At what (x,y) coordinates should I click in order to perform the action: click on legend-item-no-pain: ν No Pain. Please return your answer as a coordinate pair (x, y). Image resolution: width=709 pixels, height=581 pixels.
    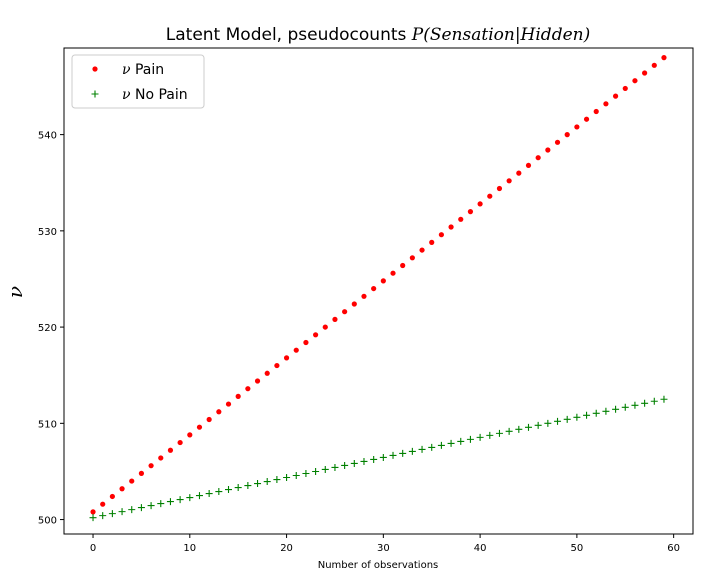
    Looking at the image, I should click on (139, 95).